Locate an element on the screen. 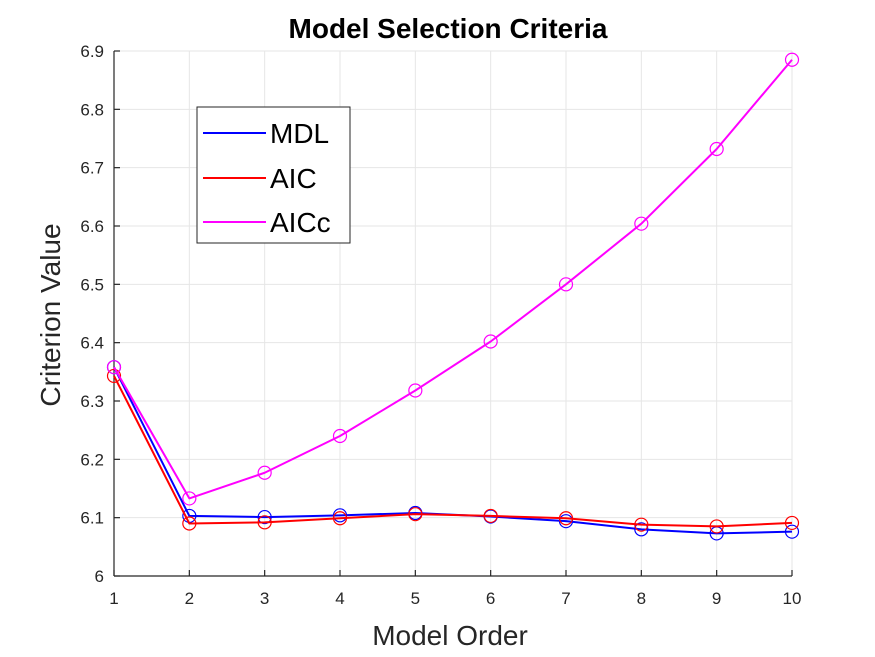  x-tick-label: 9 is located at coordinates (716, 598).